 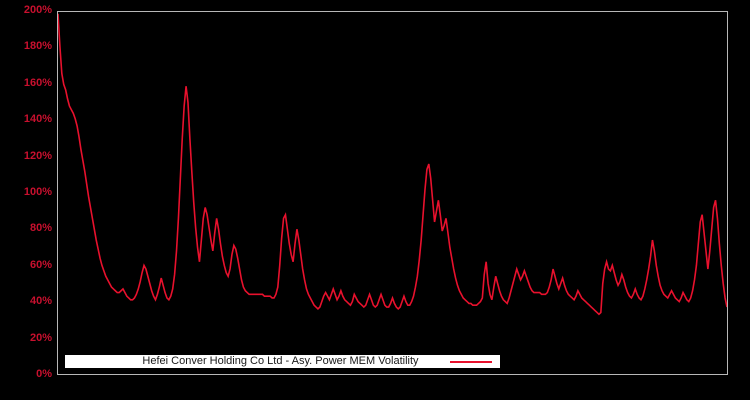 I want to click on y-axis-tick-label: 0%, so click(x=44, y=374).